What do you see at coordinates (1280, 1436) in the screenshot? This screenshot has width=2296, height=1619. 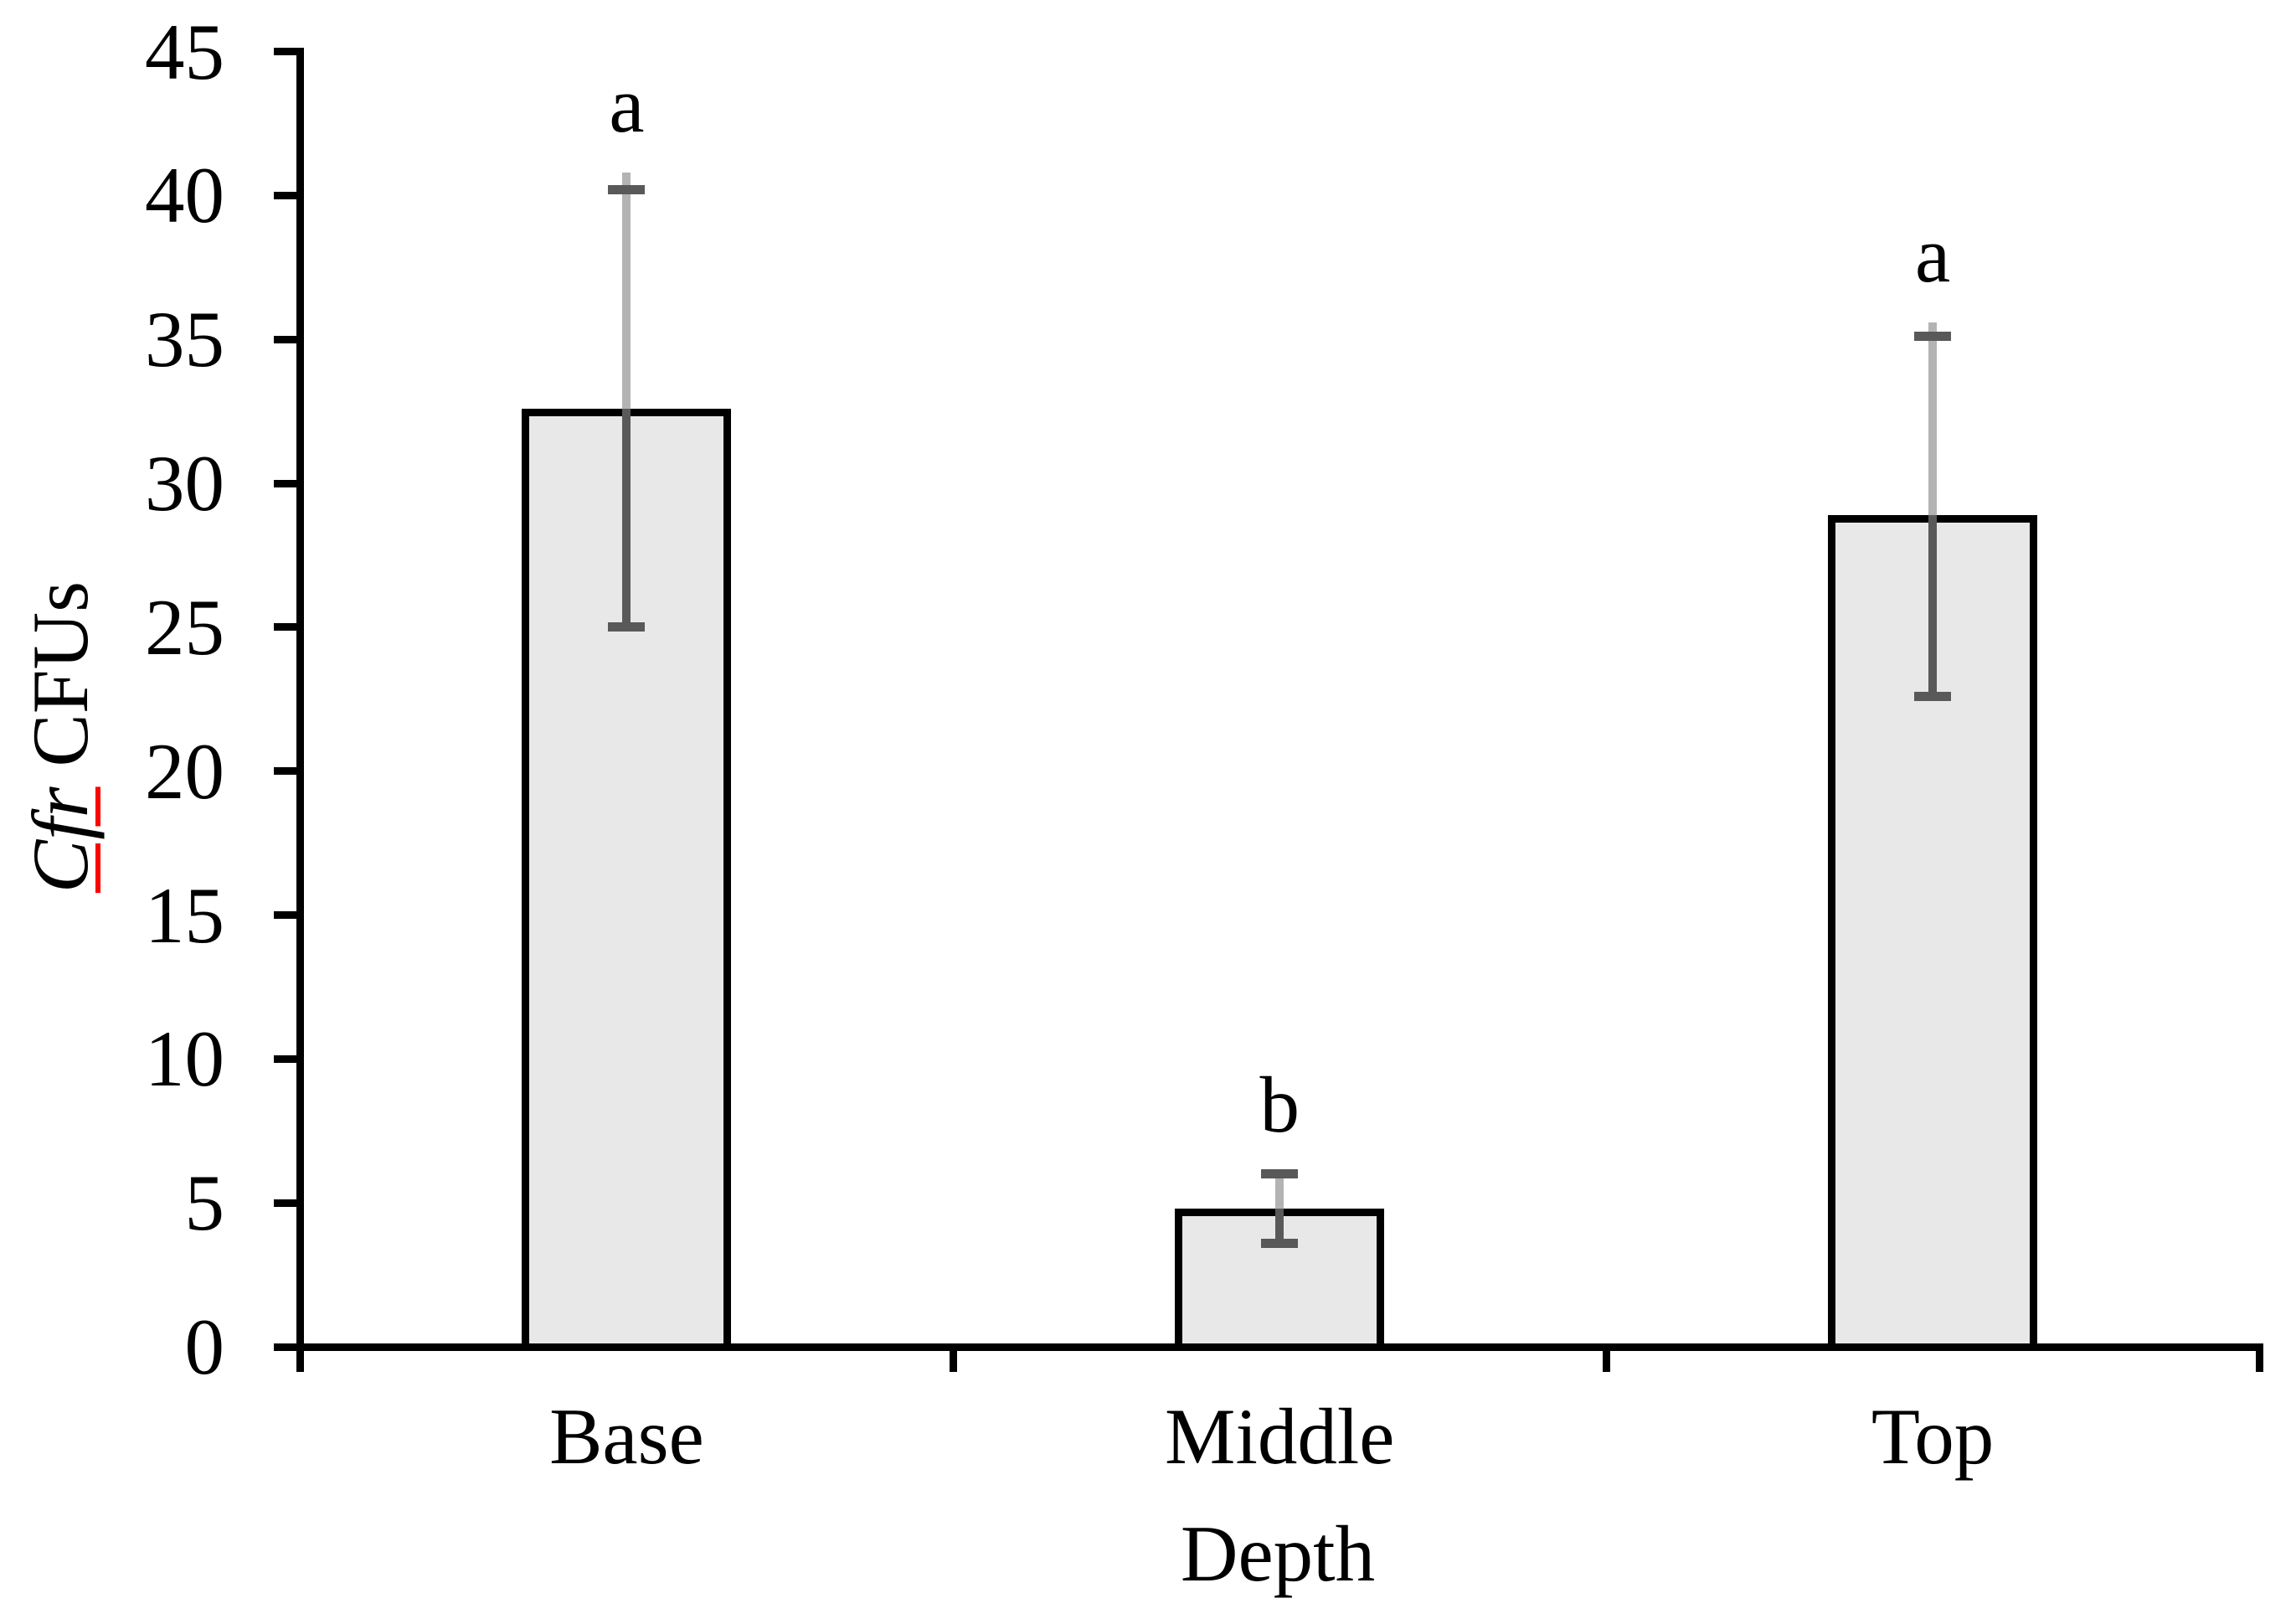 I see `x-category-label-middle: Middle` at bounding box center [1280, 1436].